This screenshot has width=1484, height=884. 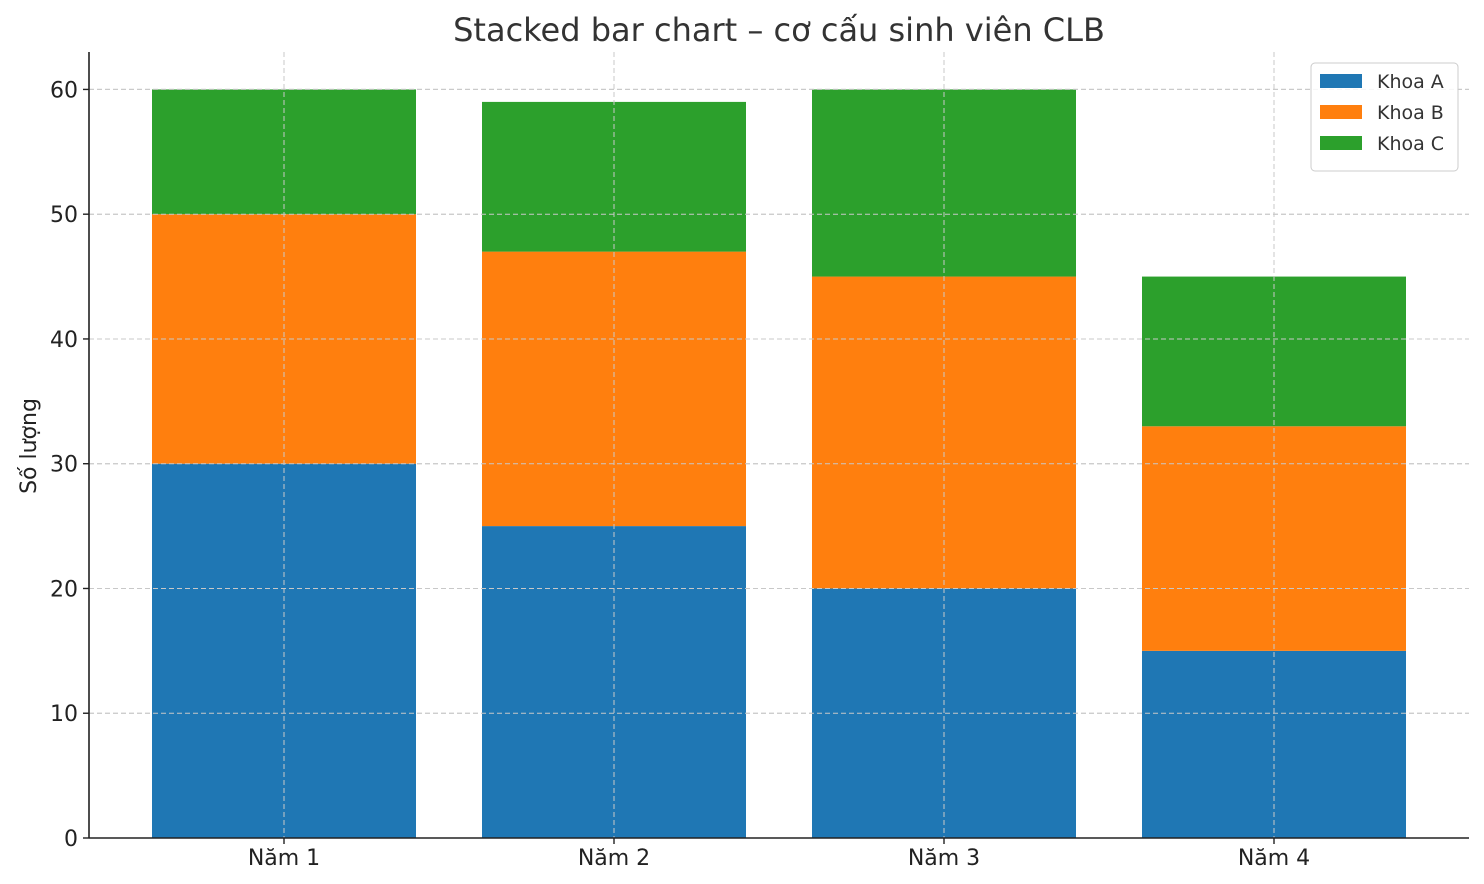 What do you see at coordinates (1410, 82) in the screenshot?
I see `legend-label: Khoa A` at bounding box center [1410, 82].